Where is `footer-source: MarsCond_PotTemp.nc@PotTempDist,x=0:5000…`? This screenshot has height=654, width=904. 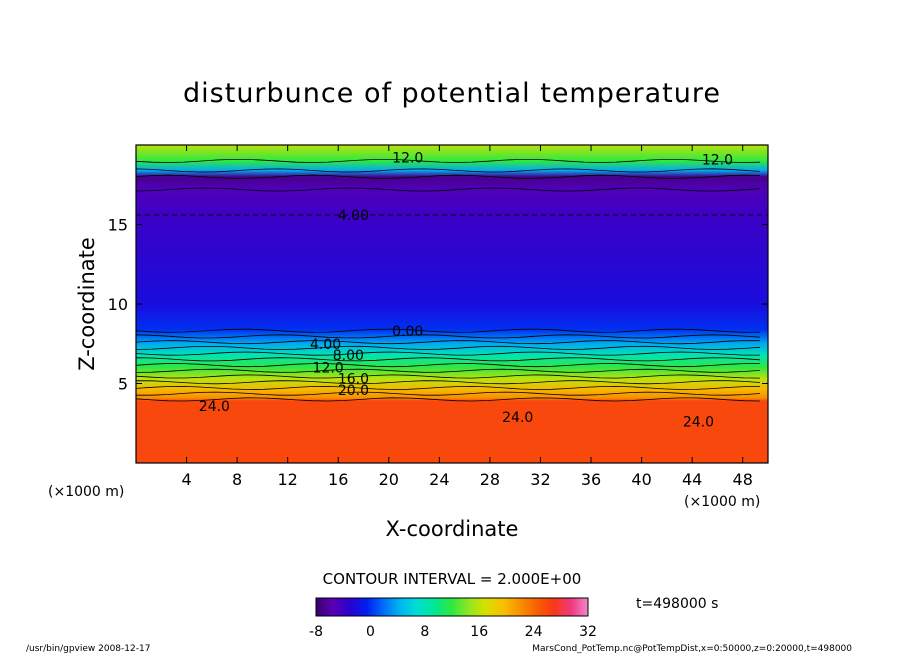 footer-source: MarsCond_PotTemp.nc@PotTempDist,x=0:5000… is located at coordinates (692, 649).